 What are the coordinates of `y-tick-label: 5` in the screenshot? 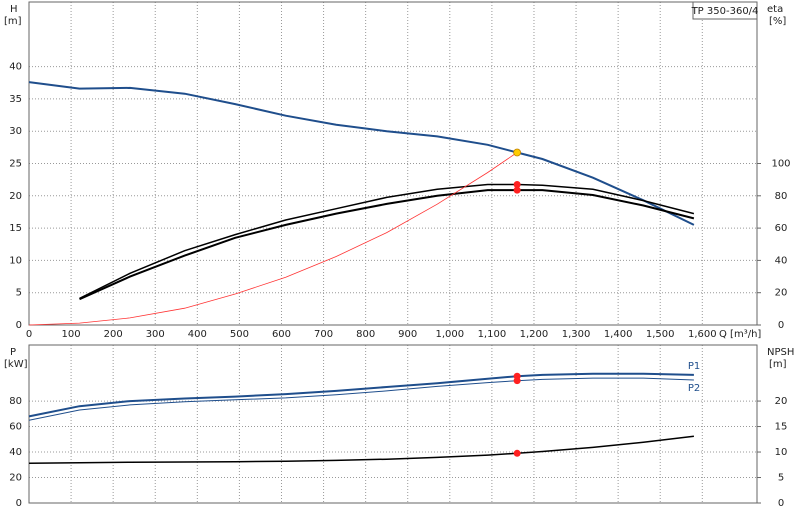 It's located at (19, 293).